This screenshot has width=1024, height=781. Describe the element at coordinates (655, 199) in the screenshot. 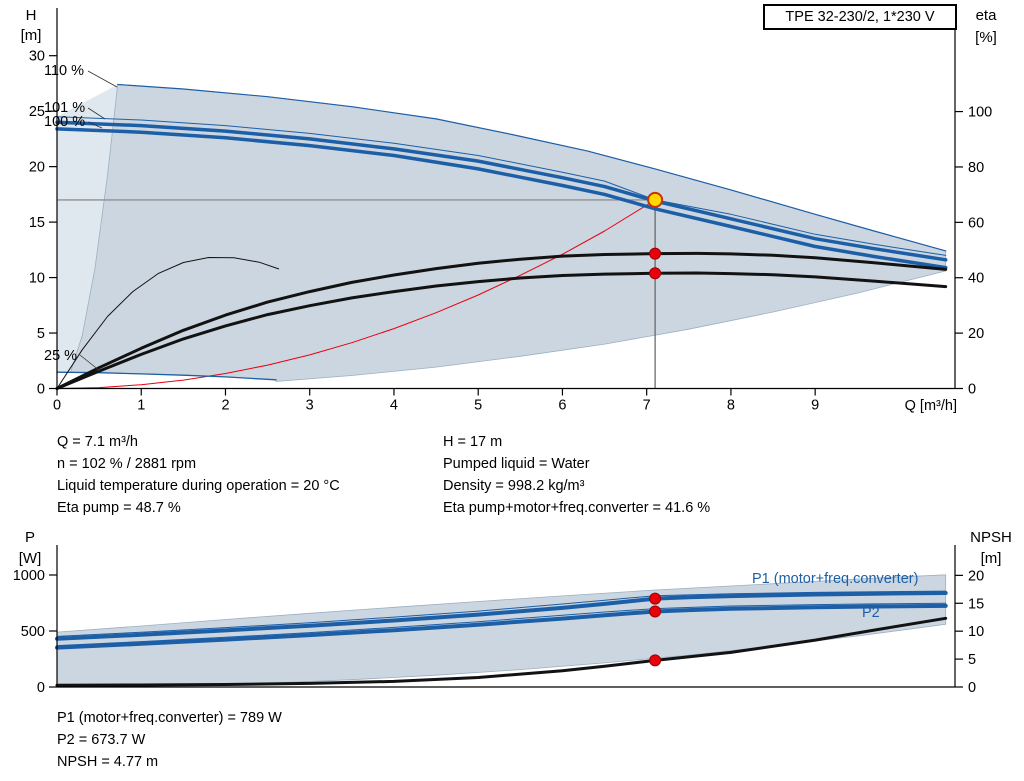

I see `duty-point-marker` at that location.